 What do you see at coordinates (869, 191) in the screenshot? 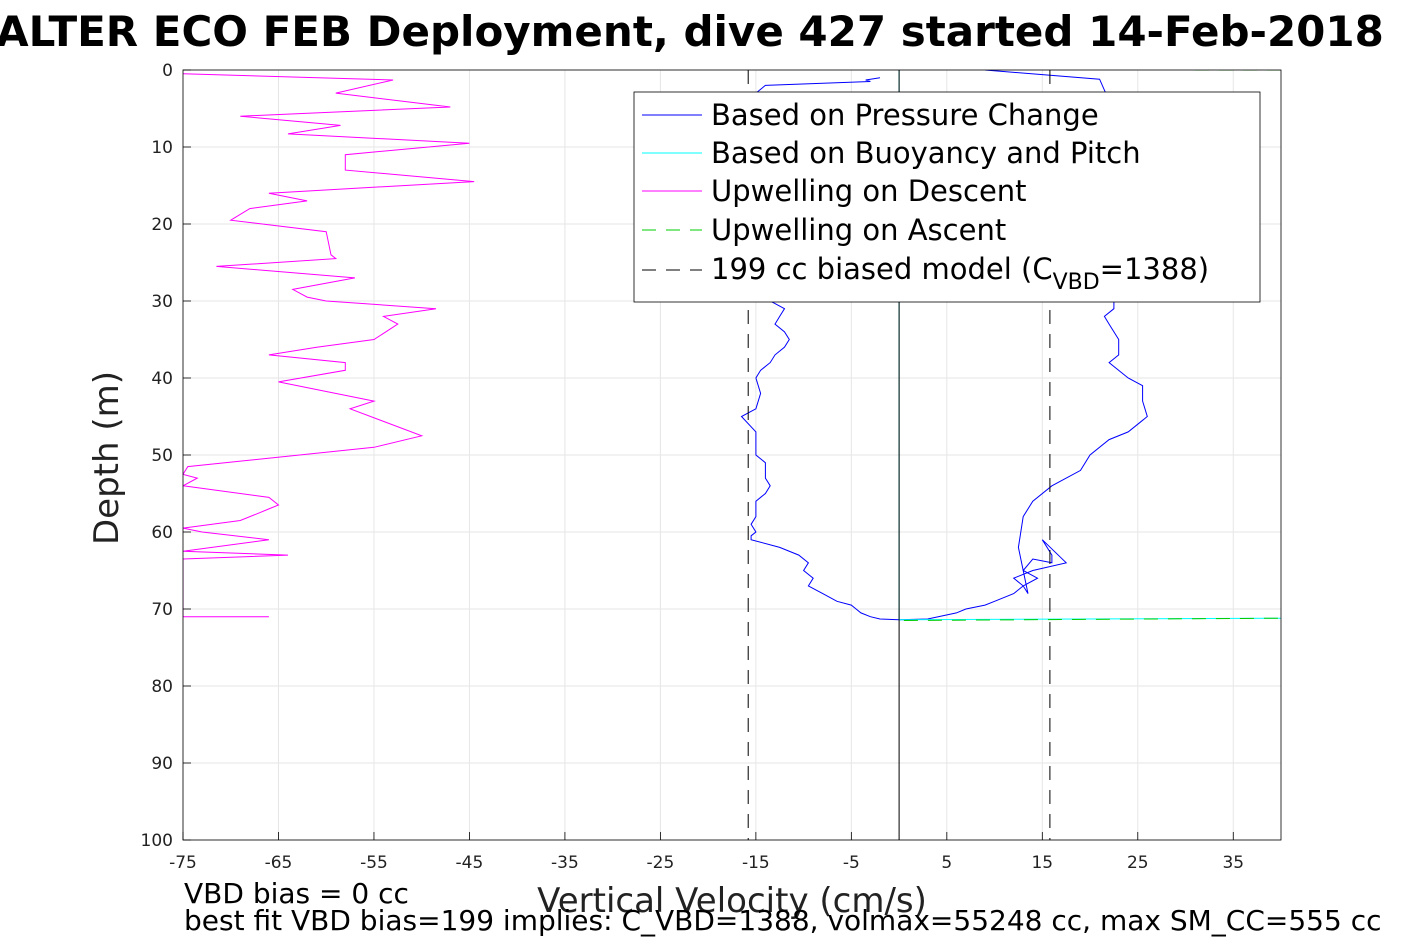
I see `legend-label-descent: Upwelling on Descent` at bounding box center [869, 191].